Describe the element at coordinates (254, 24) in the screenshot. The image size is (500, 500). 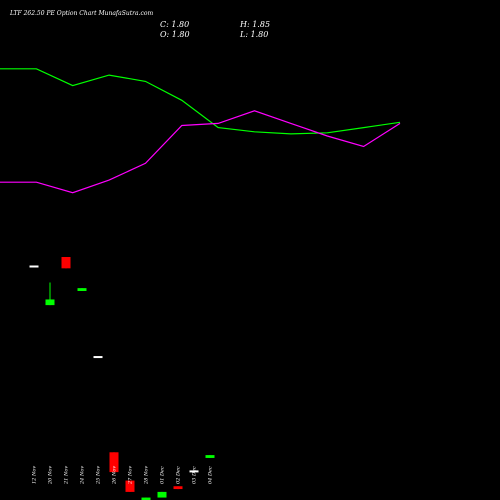
I see `high-value: H: 1.85` at that location.